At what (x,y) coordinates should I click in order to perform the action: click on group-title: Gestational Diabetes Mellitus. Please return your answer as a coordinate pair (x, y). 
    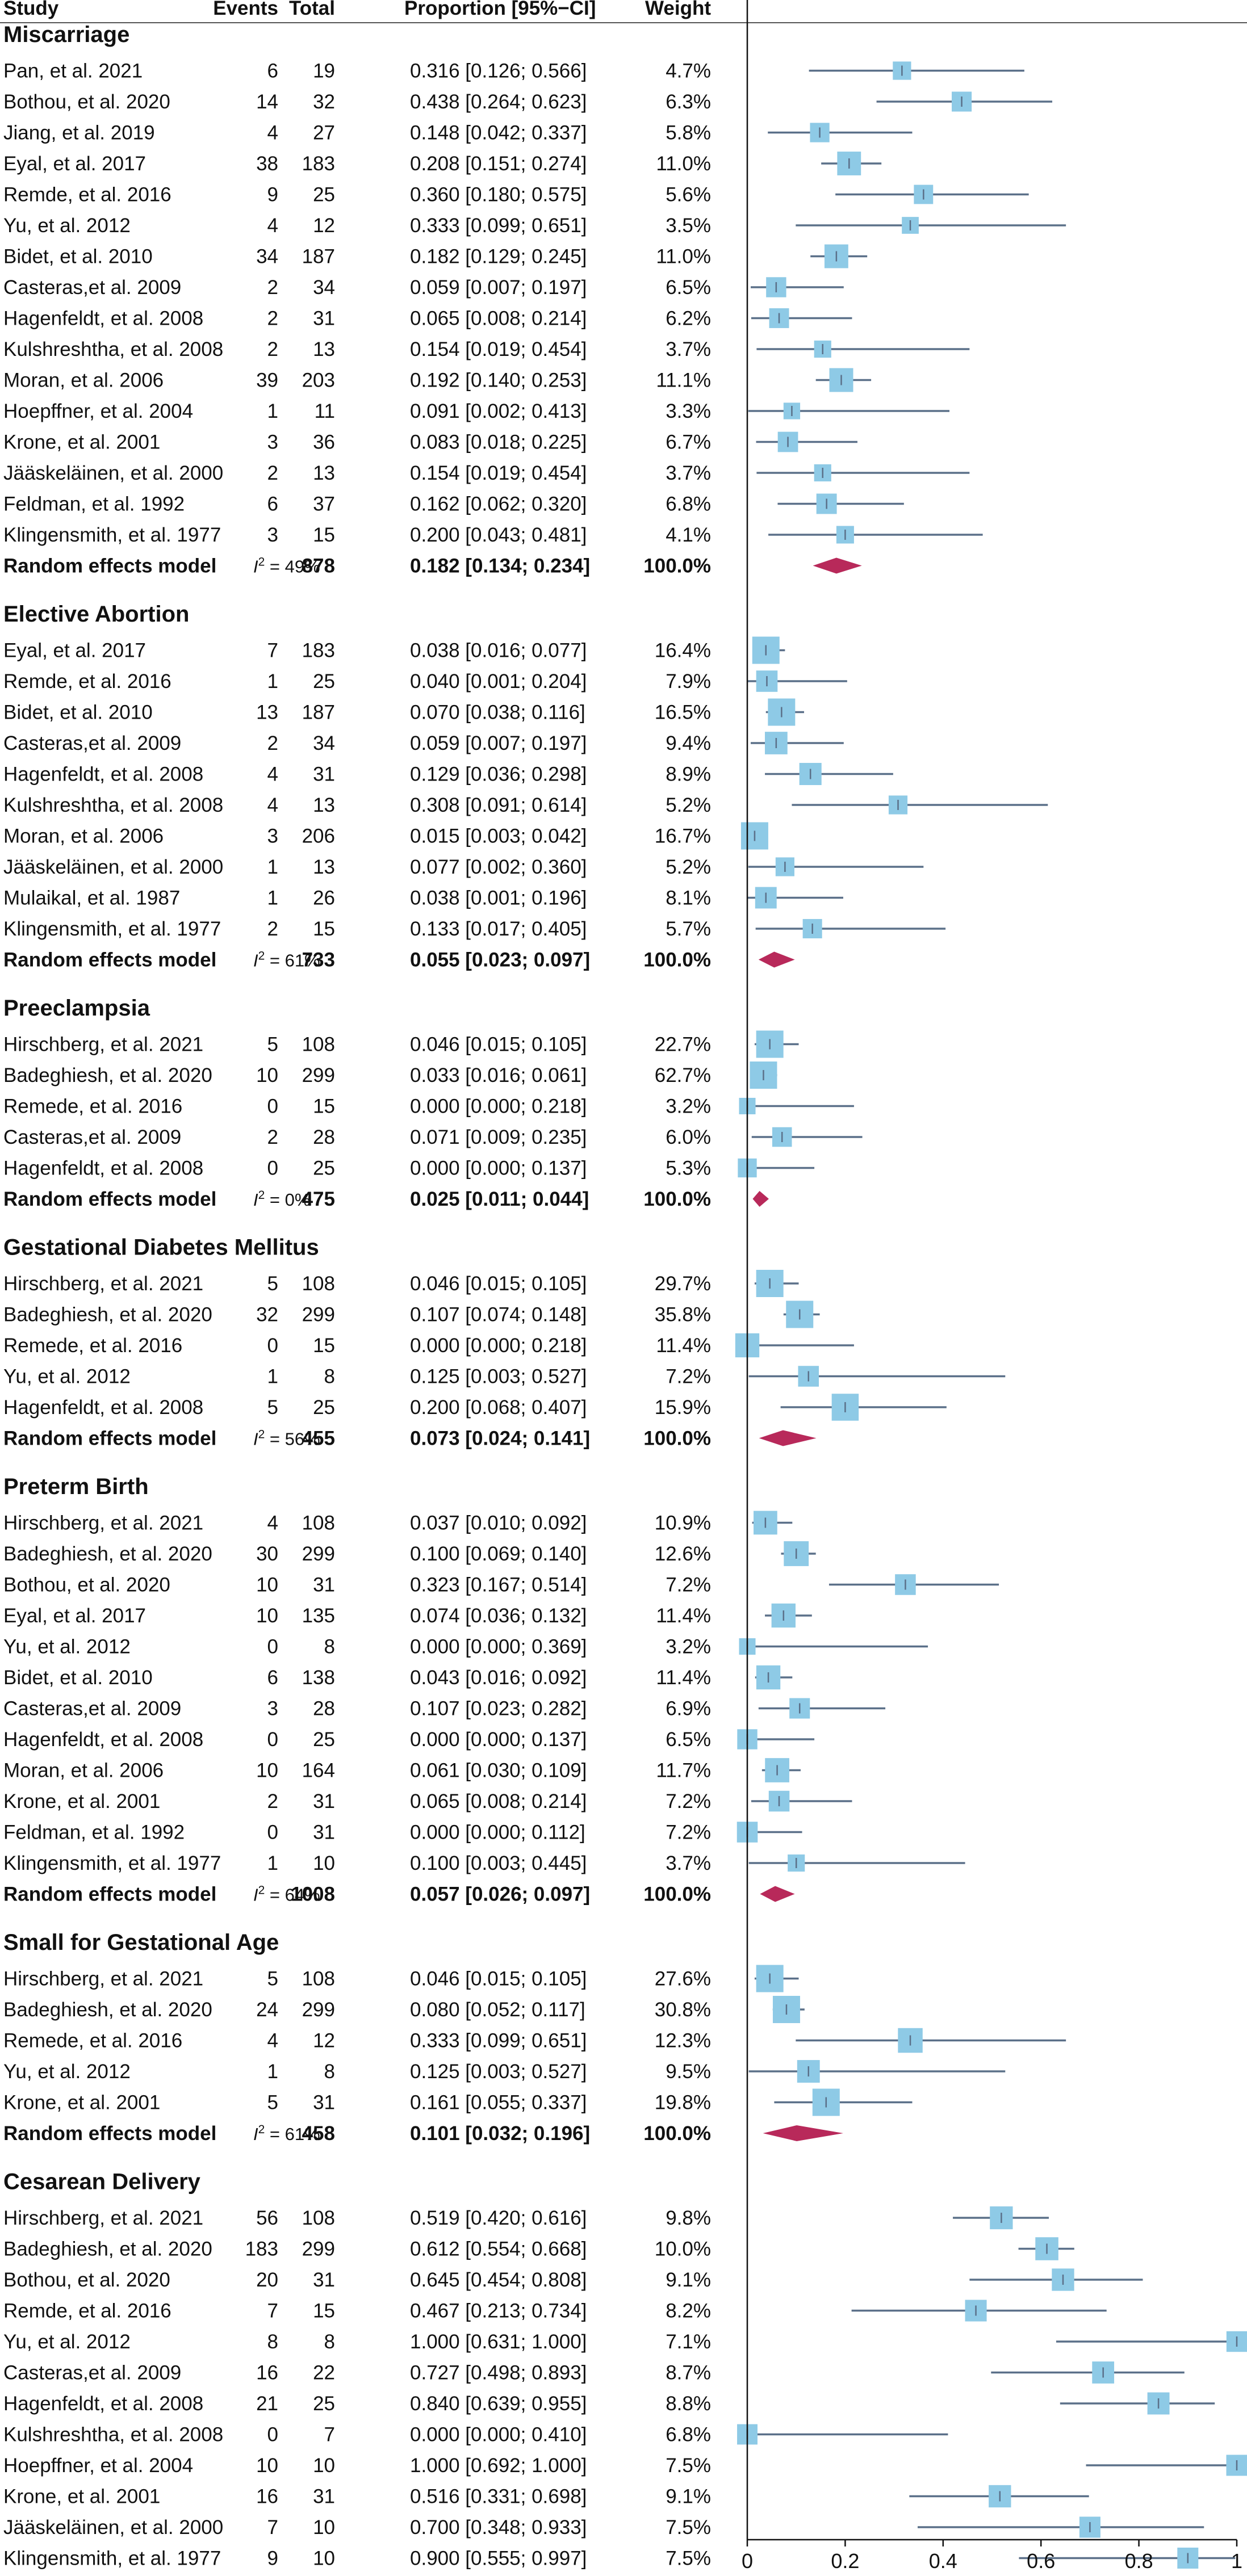
    Looking at the image, I should click on (161, 1247).